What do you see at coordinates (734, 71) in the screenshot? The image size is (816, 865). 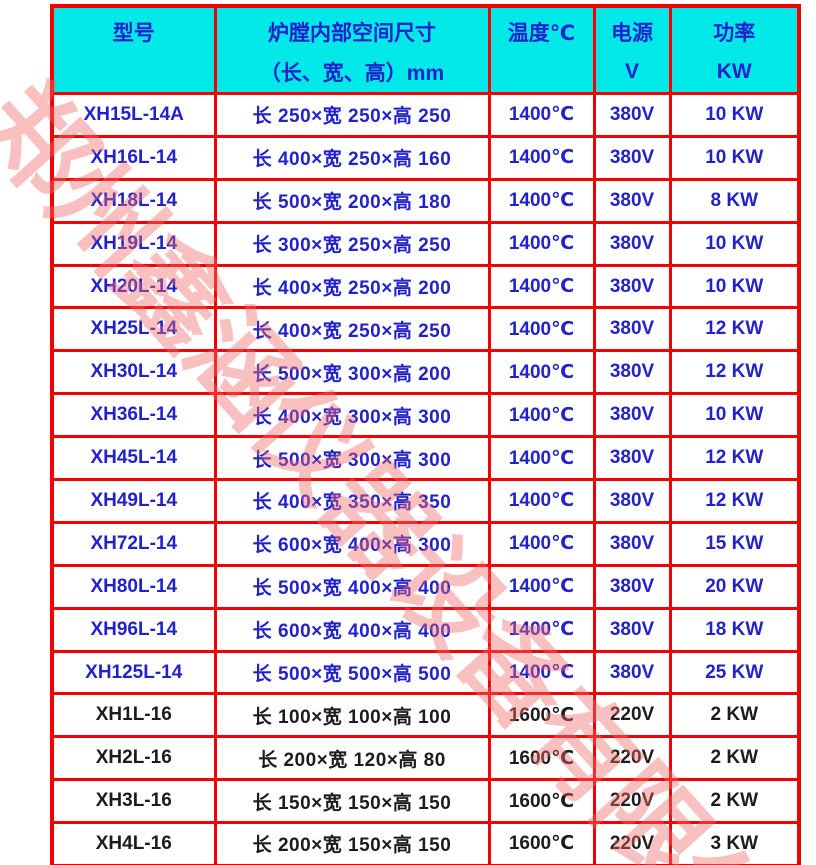 I see `header-power-unit: KW` at bounding box center [734, 71].